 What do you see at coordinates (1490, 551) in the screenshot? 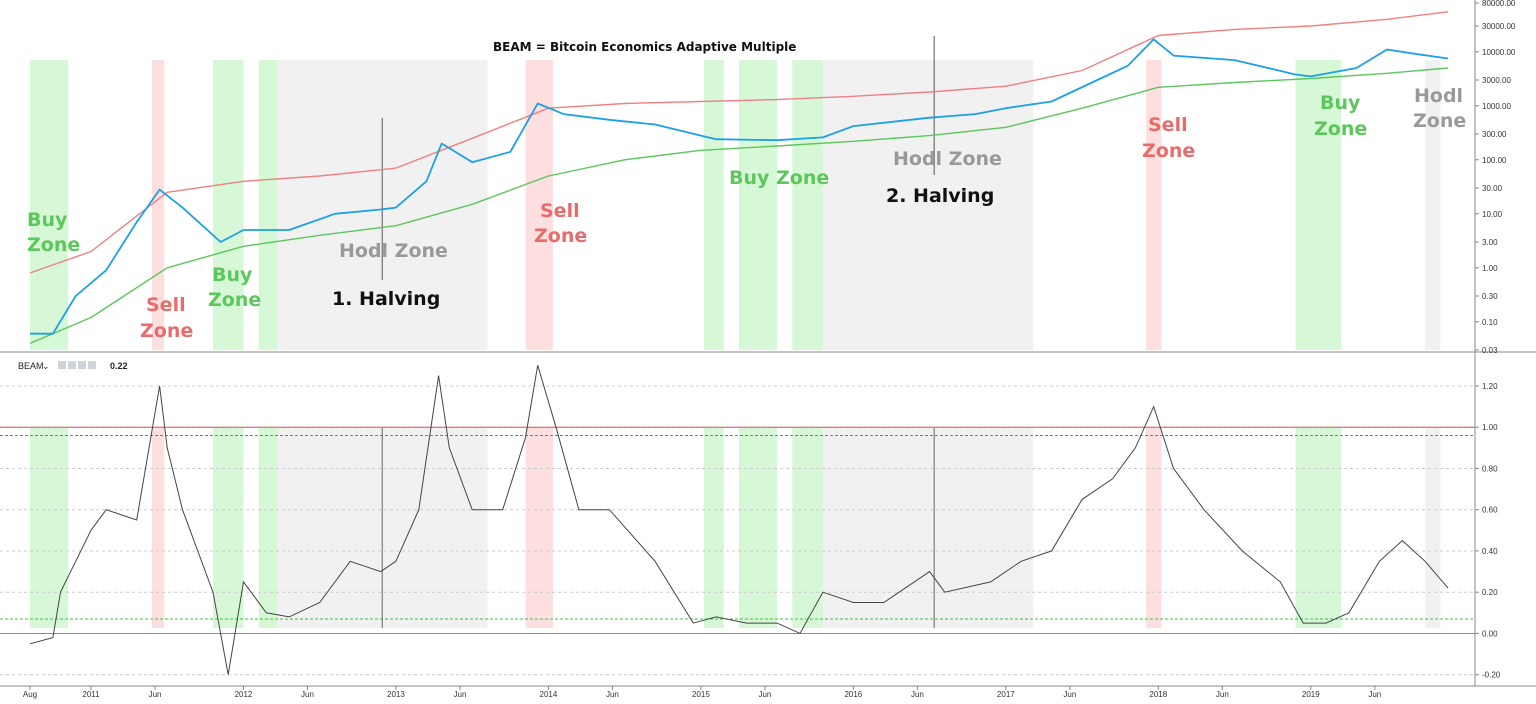
I see `beam-ytick-label-4: 0.40` at bounding box center [1490, 551].